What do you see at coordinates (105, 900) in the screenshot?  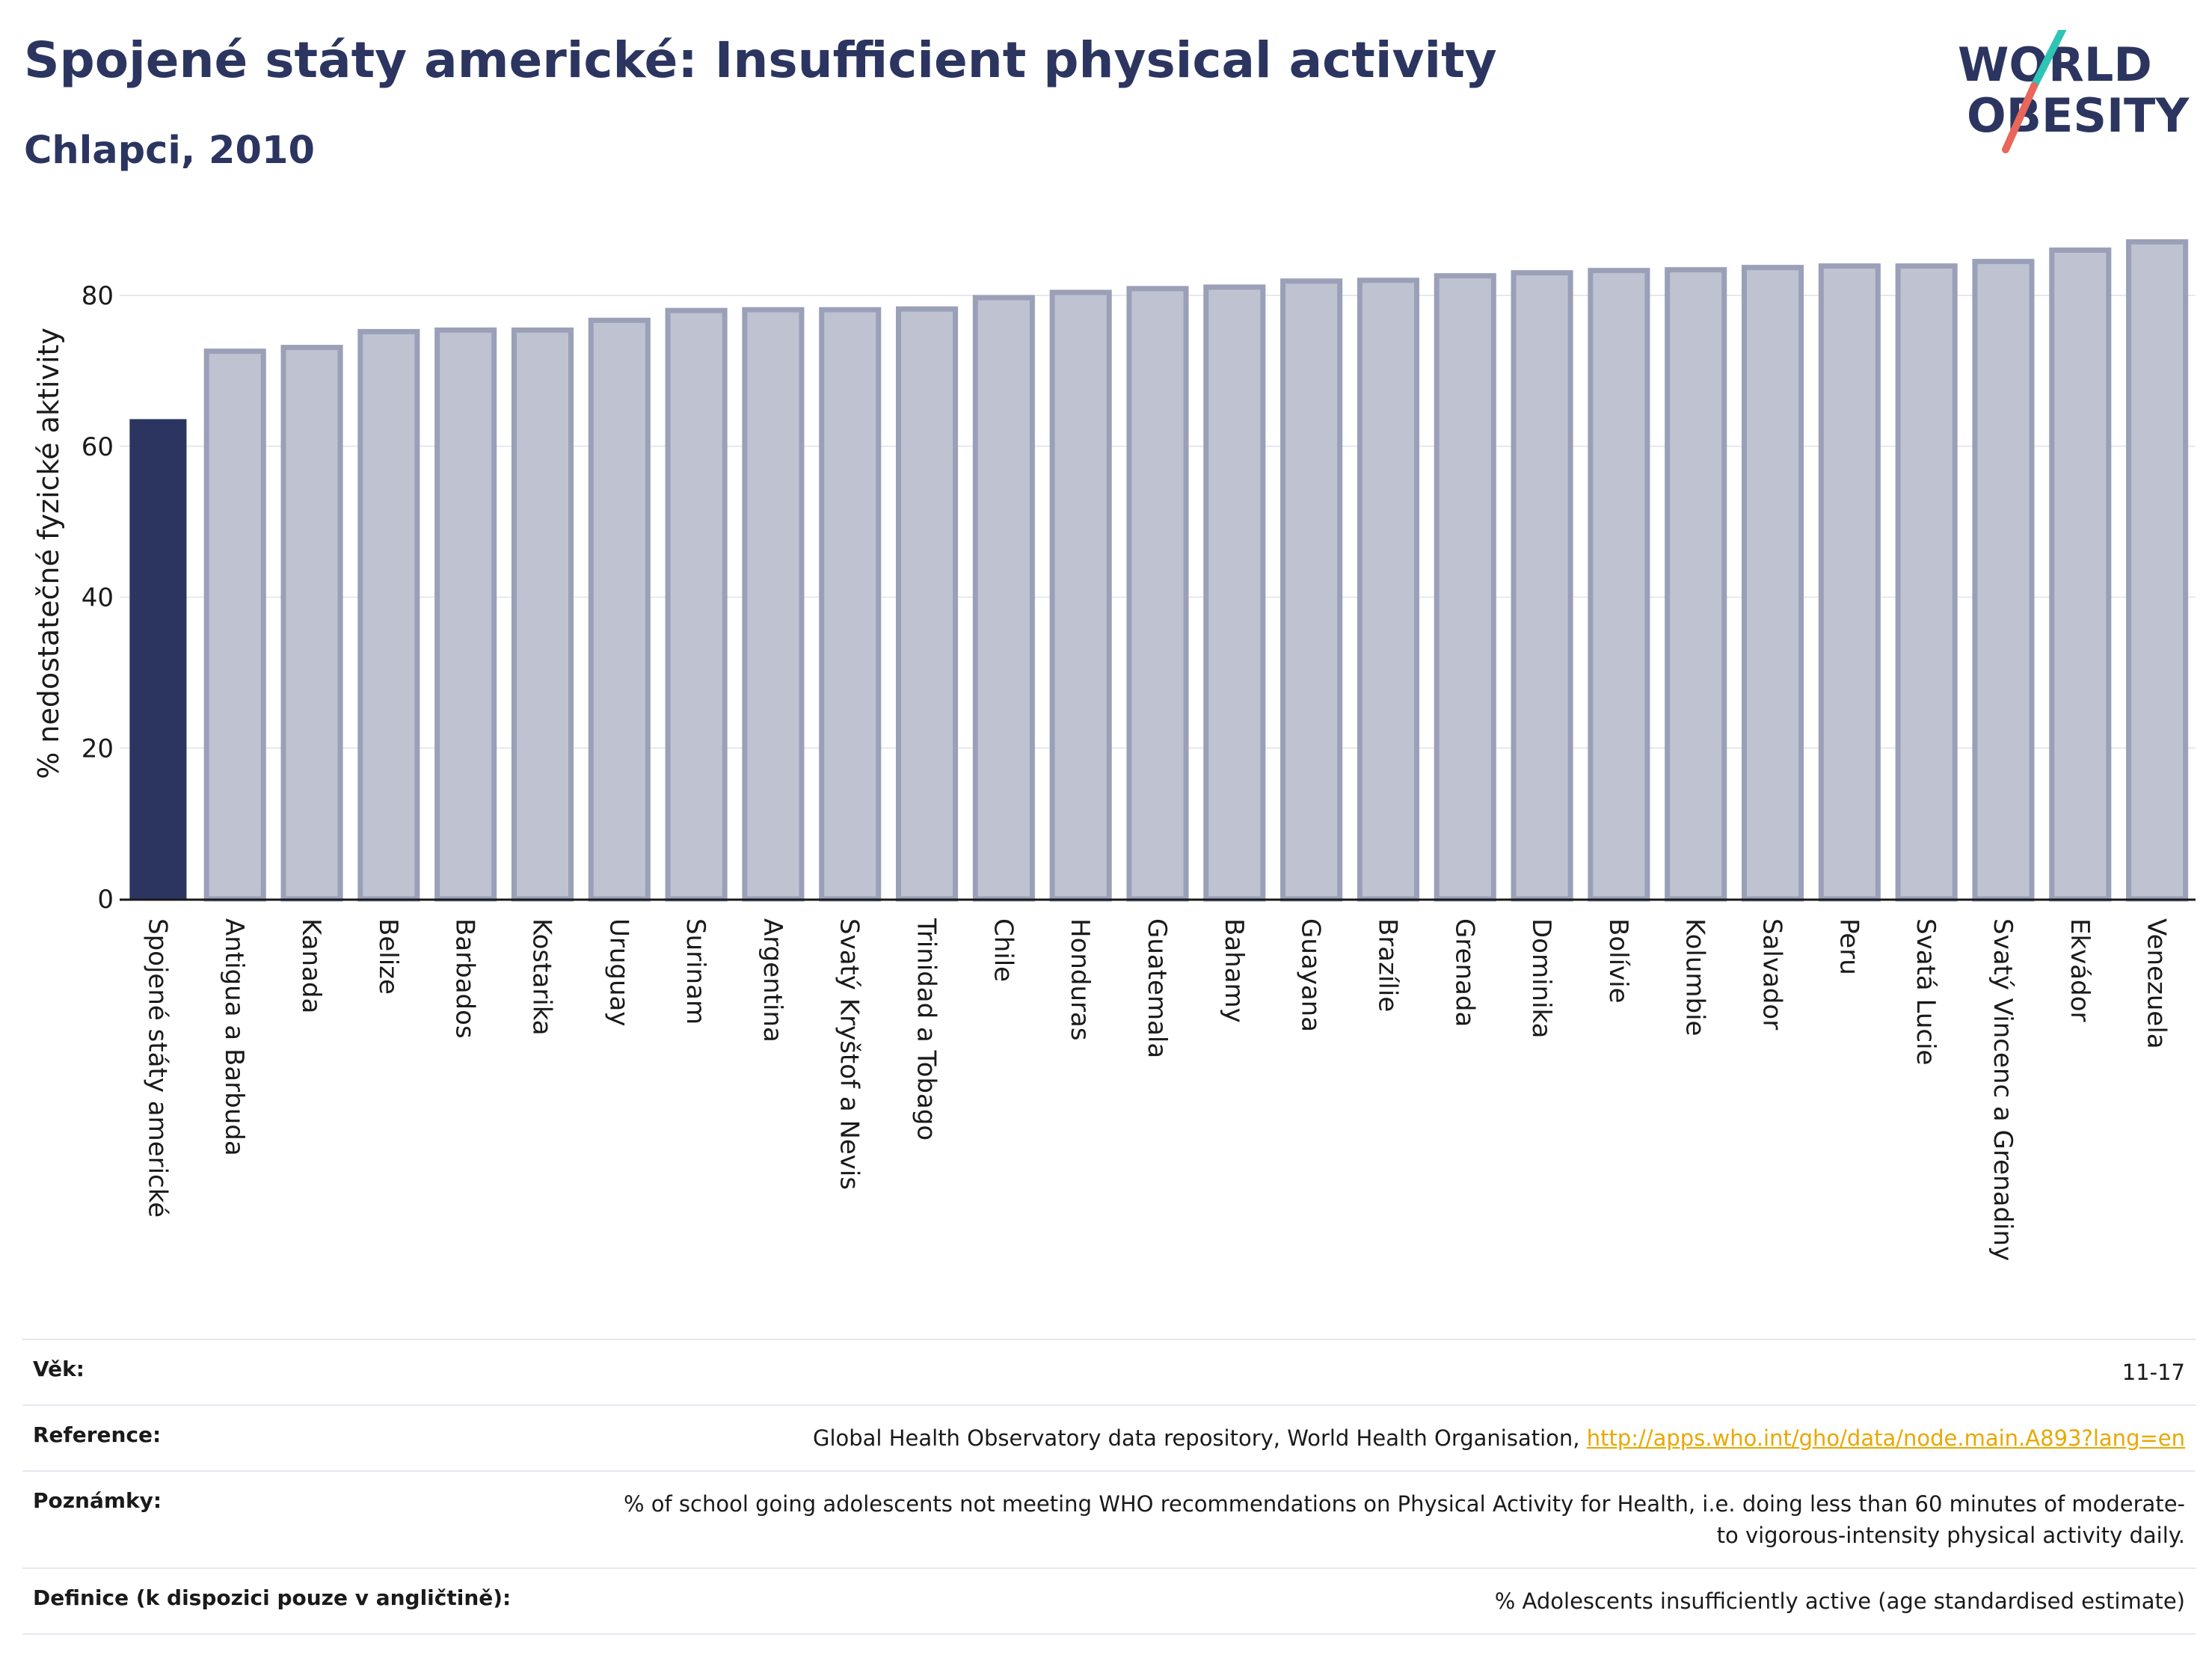 I see `y-tick-label: 0` at bounding box center [105, 900].